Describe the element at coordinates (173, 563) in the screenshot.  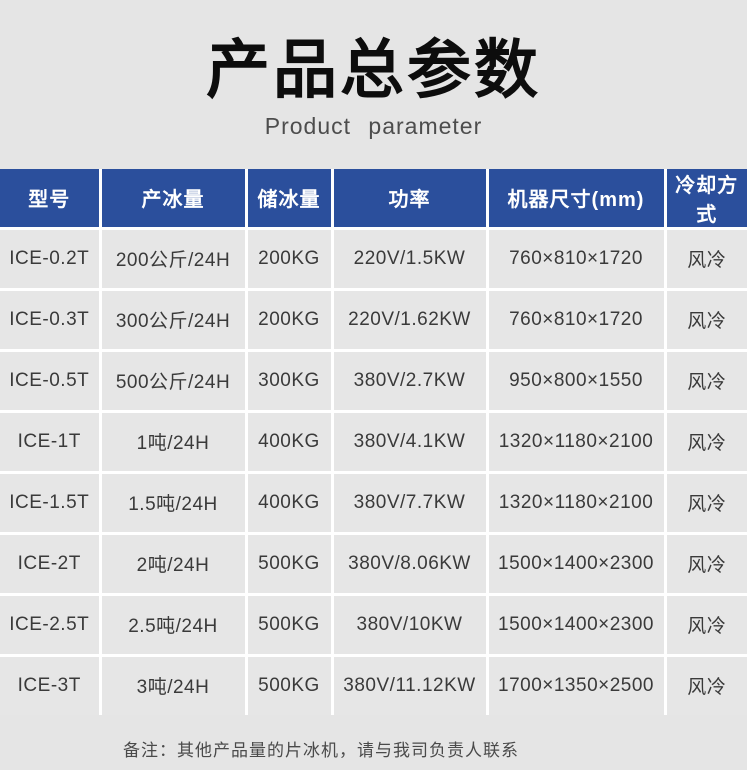
I see `cell-ice-production: 2吨/24H` at that location.